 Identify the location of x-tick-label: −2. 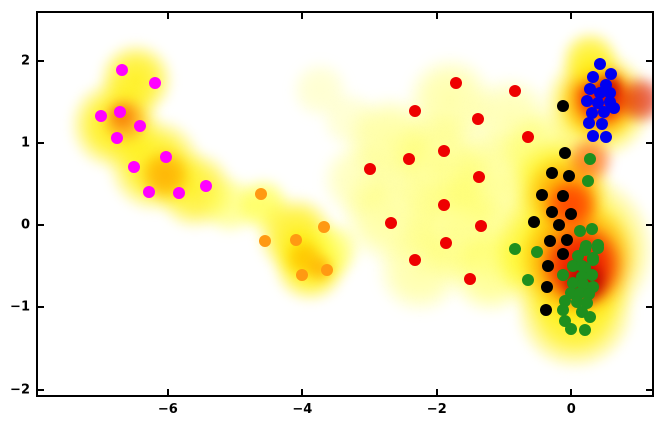
(436, 409).